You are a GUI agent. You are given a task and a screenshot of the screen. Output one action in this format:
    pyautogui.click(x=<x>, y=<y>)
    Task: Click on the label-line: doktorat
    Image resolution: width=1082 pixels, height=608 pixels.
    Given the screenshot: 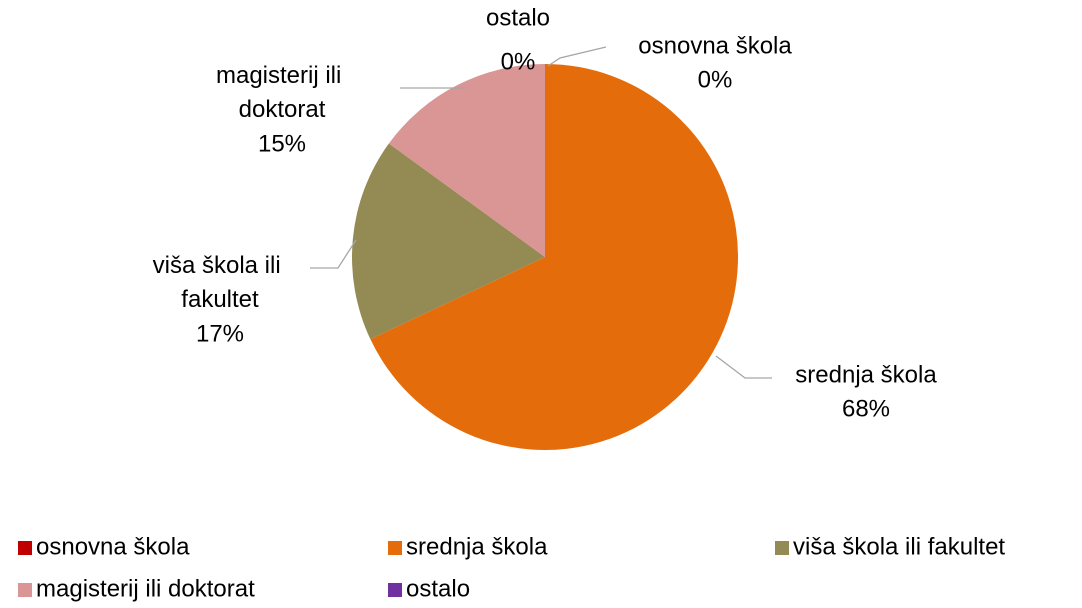 What is the action you would take?
    pyautogui.click(x=282, y=109)
    